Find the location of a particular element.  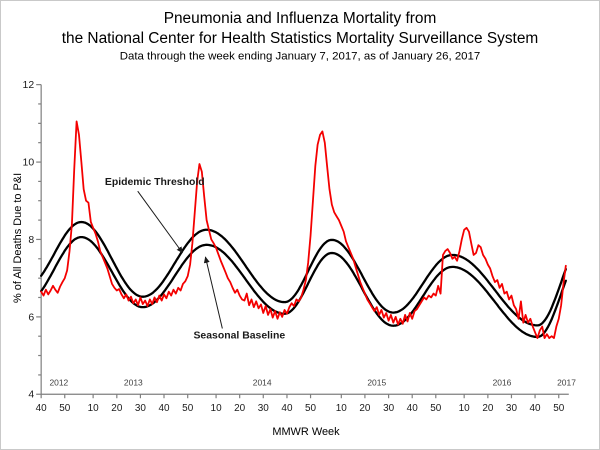

y-tick-label: 8 is located at coordinates (31, 240).